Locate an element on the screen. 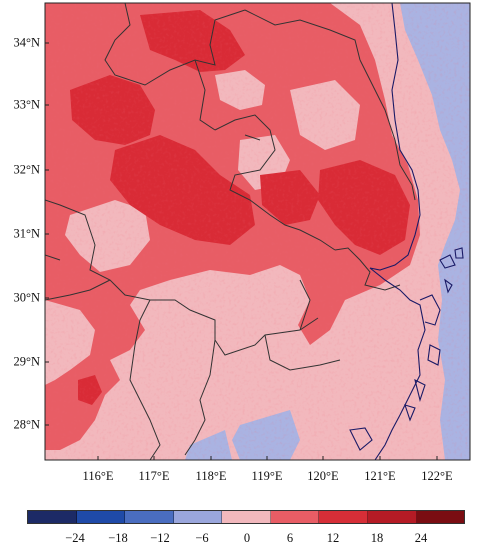 The width and height of the screenshot is (477, 549). colorbar-label-neg18: −18 is located at coordinates (118, 538).